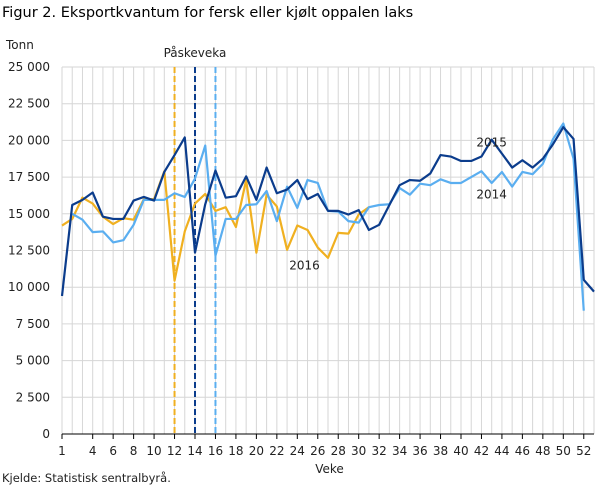 The height and width of the screenshot is (488, 609). Describe the element at coordinates (194, 451) in the screenshot. I see `x-tick-label: 14` at that location.